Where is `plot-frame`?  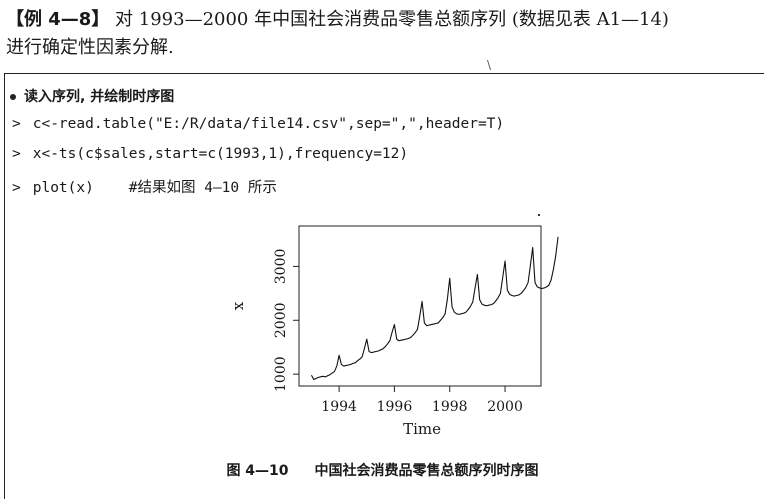
plot-frame is located at coordinates (420, 306).